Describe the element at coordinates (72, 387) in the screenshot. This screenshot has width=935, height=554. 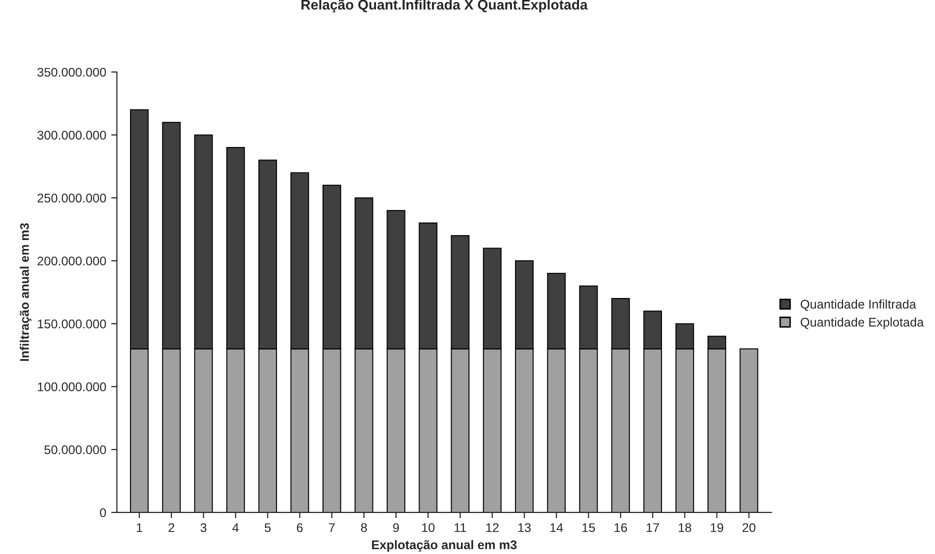
I see `y-tick-label: 100.000.000` at that location.